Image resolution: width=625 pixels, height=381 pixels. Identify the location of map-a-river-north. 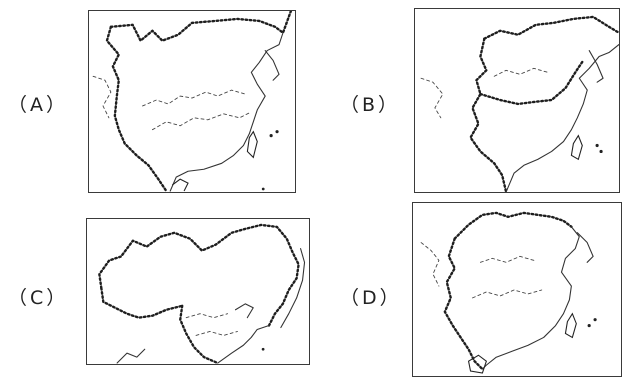
(194, 98).